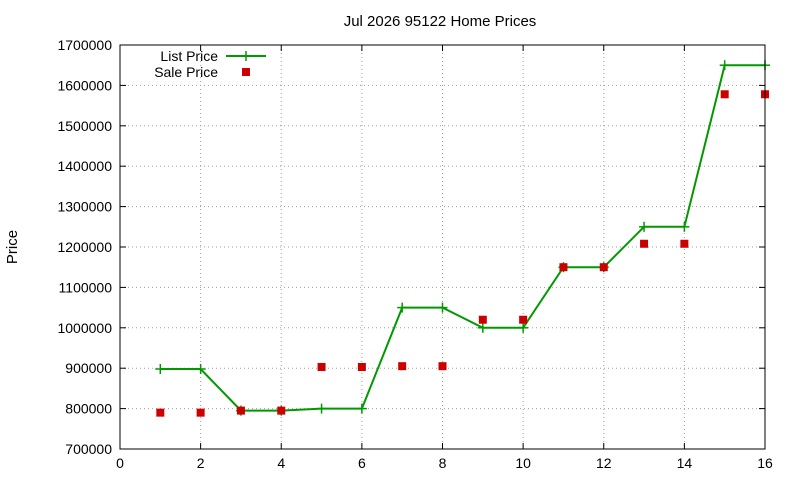 This screenshot has height=480, width=800. Describe the element at coordinates (84, 247) in the screenshot. I see `y-tick-label: 1200000` at that location.